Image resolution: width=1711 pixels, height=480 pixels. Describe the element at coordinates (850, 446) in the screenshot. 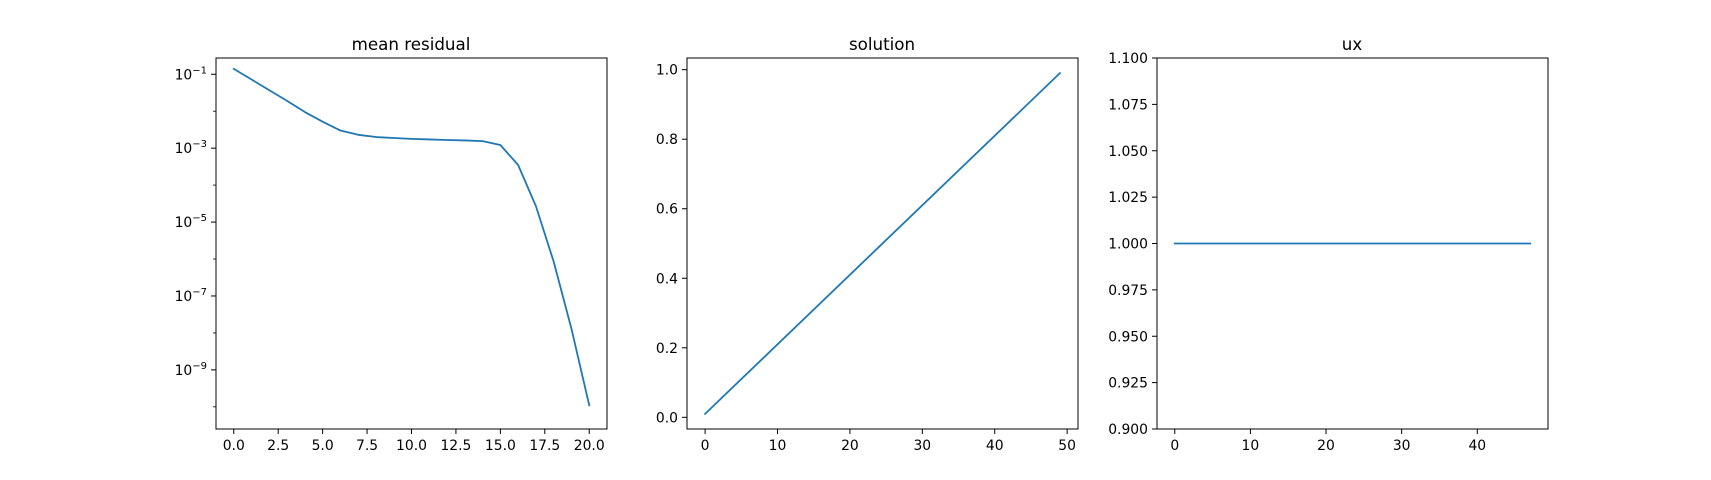

I see `solution-x-tick-label: 20` at that location.